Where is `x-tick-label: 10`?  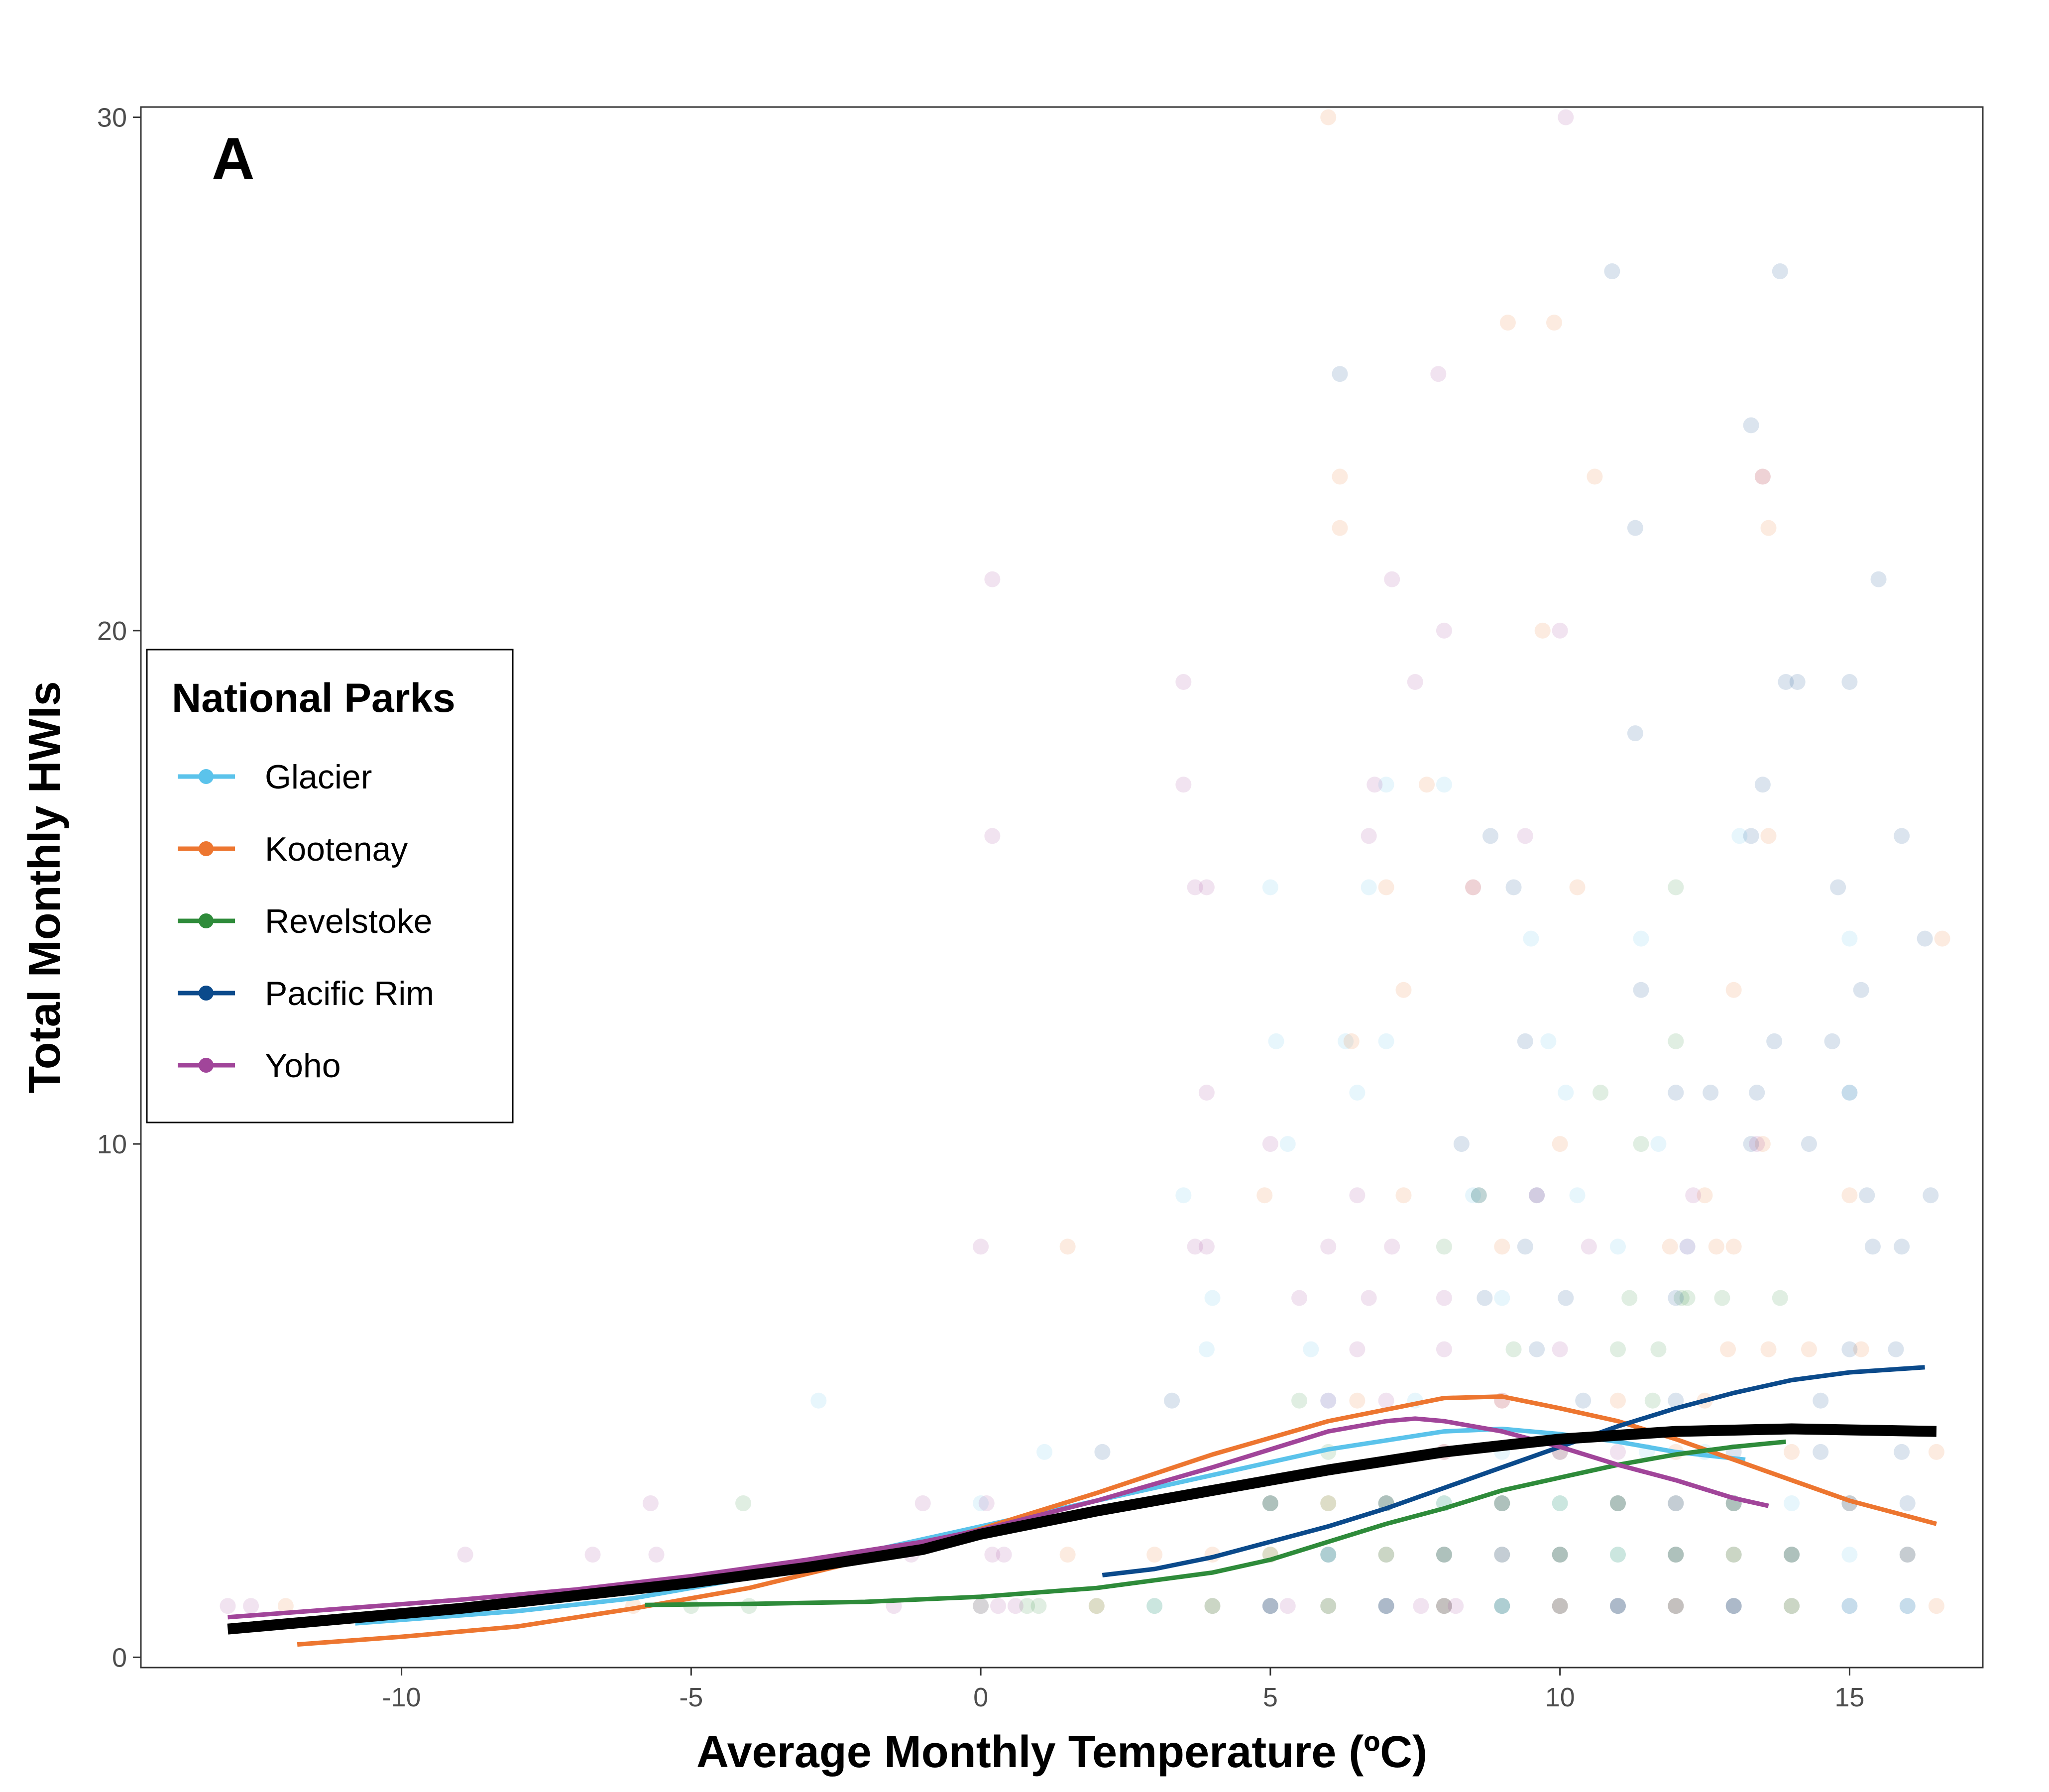
x-tick-label: 10 is located at coordinates (1560, 1697).